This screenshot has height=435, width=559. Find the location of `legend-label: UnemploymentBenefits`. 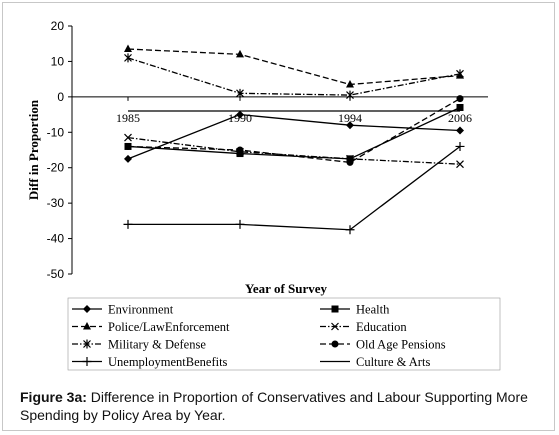

legend-label: UnemploymentBenefits is located at coordinates (168, 362).